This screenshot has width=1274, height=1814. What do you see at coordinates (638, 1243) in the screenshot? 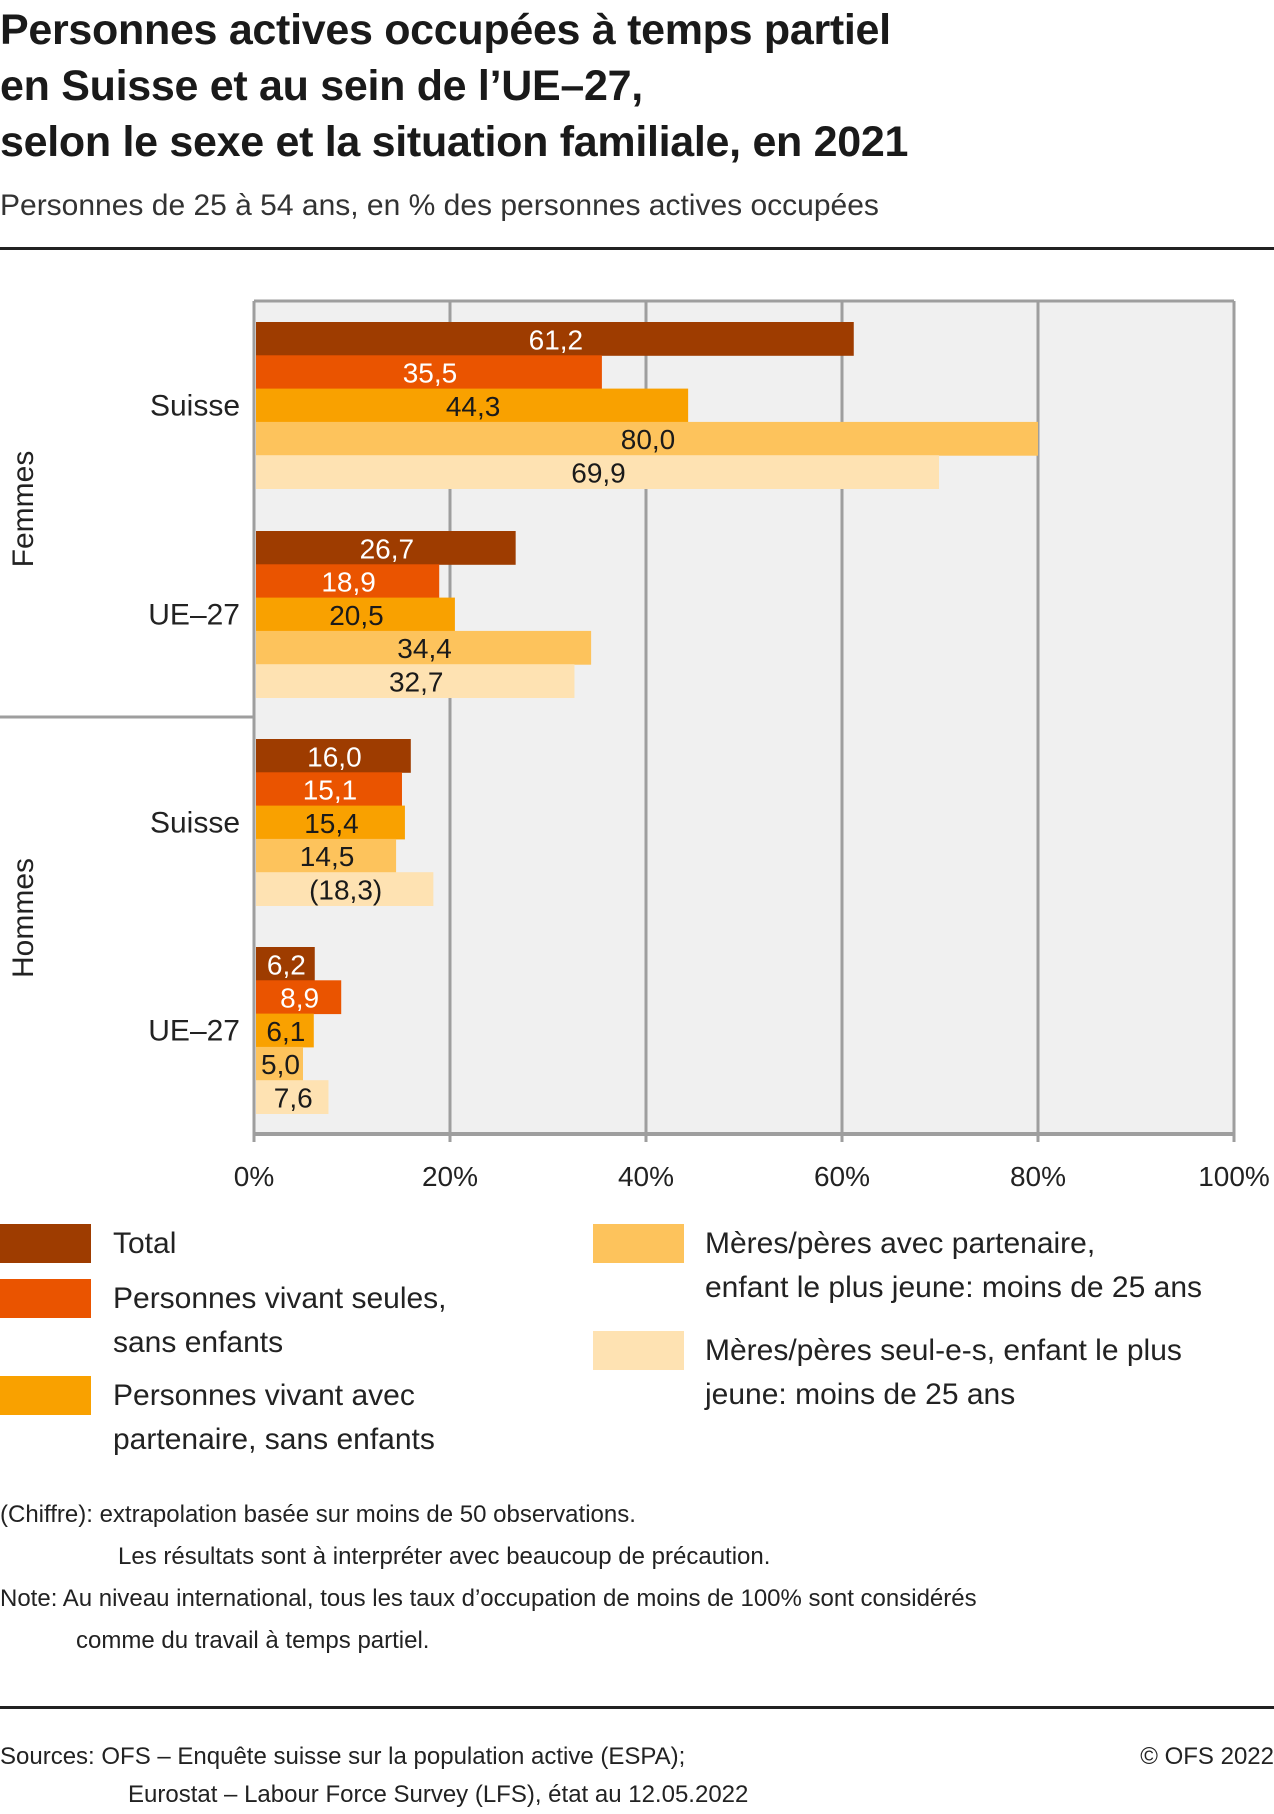
I see `legend-swatch-parents-partenaire` at bounding box center [638, 1243].